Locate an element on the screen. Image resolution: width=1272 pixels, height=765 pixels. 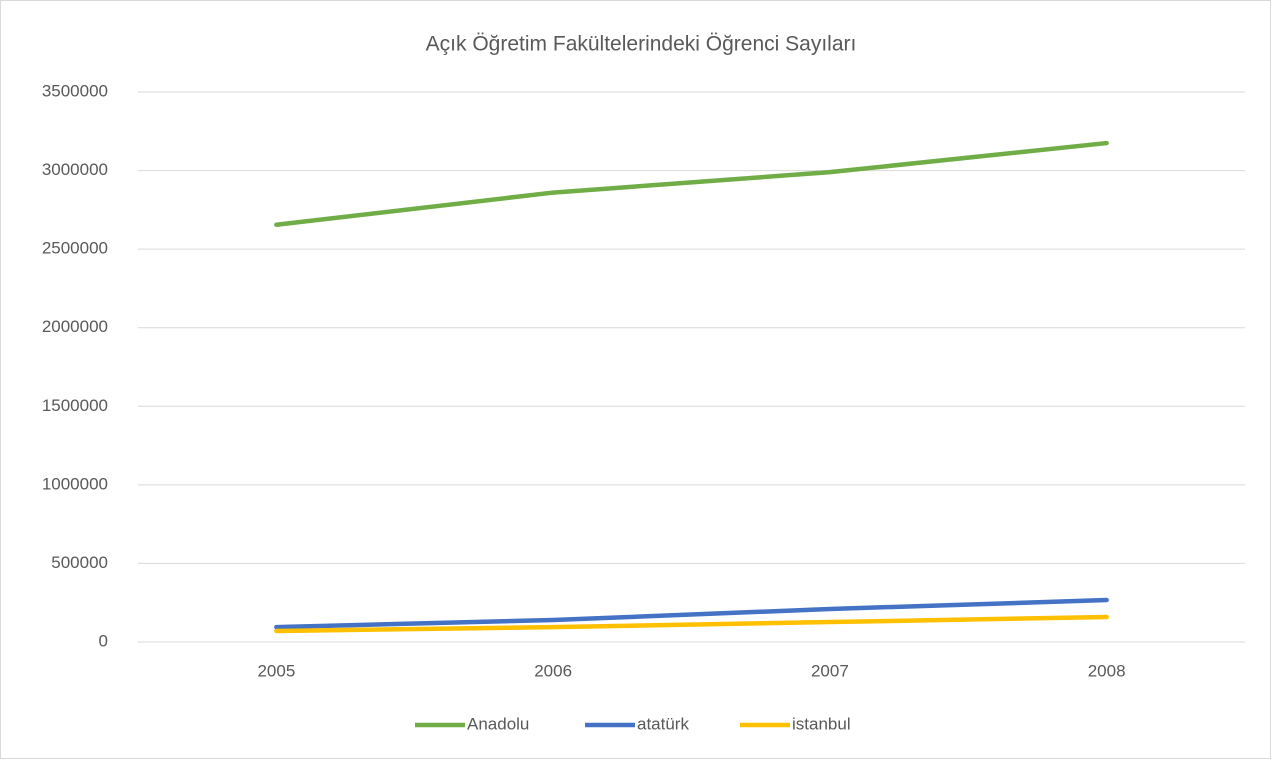
x-tick-label: 2005 is located at coordinates (276, 670).